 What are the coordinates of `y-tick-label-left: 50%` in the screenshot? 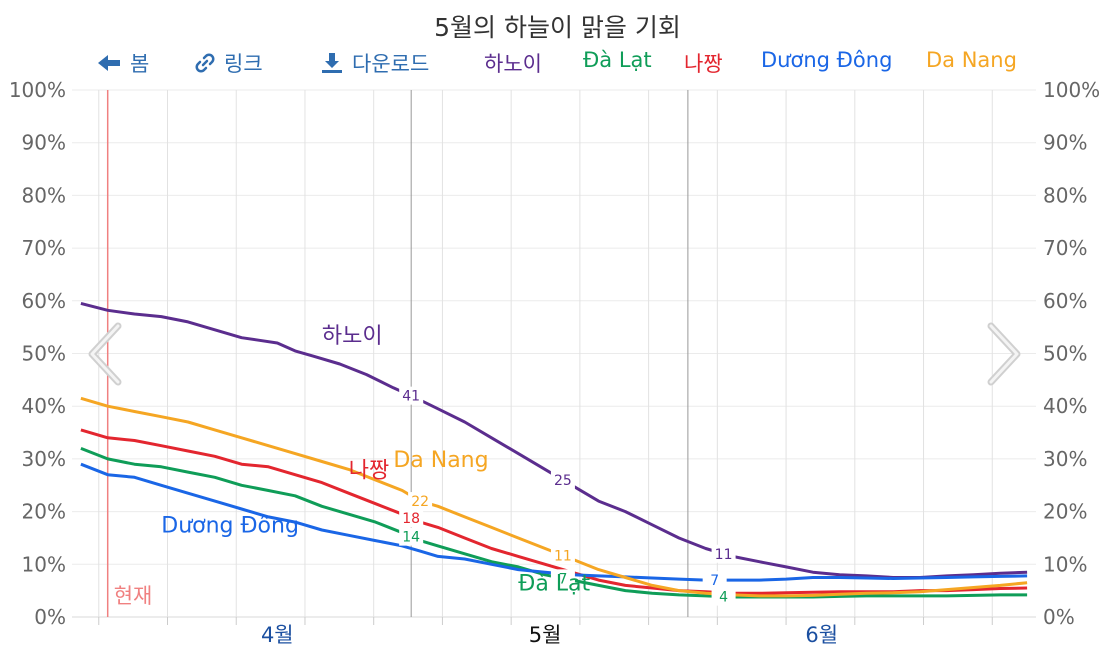 It's located at (44, 354).